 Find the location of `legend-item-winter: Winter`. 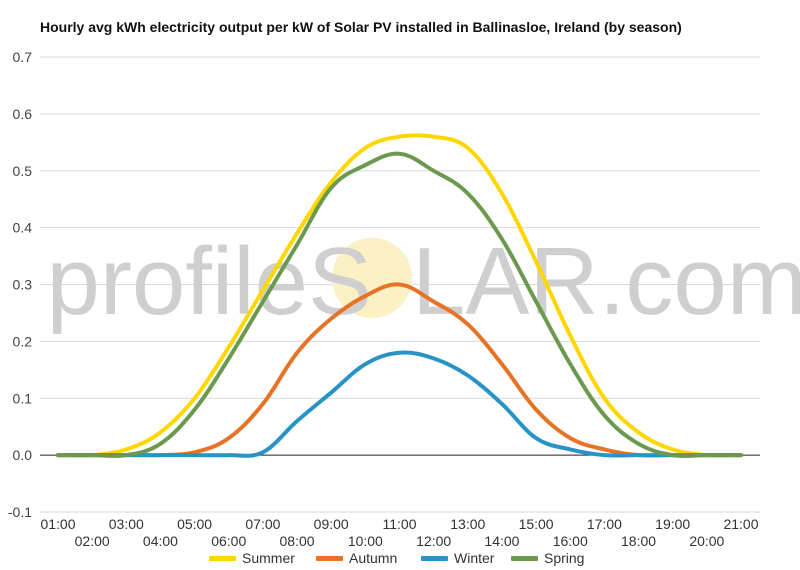

legend-item-winter: Winter is located at coordinates (458, 558).